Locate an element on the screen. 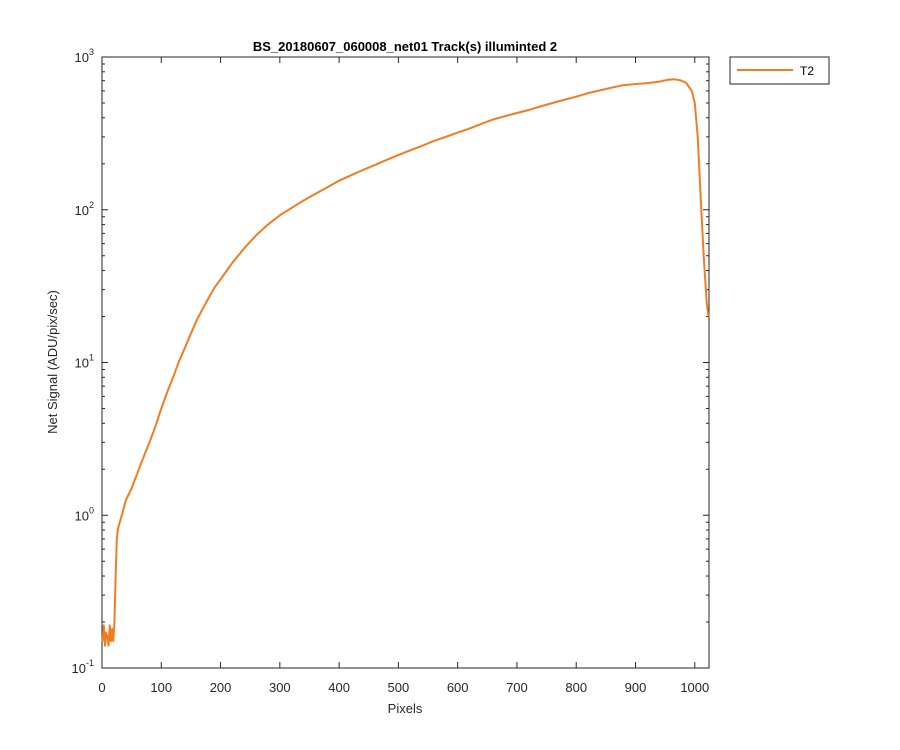  x-tick-label: 0 is located at coordinates (101, 687).